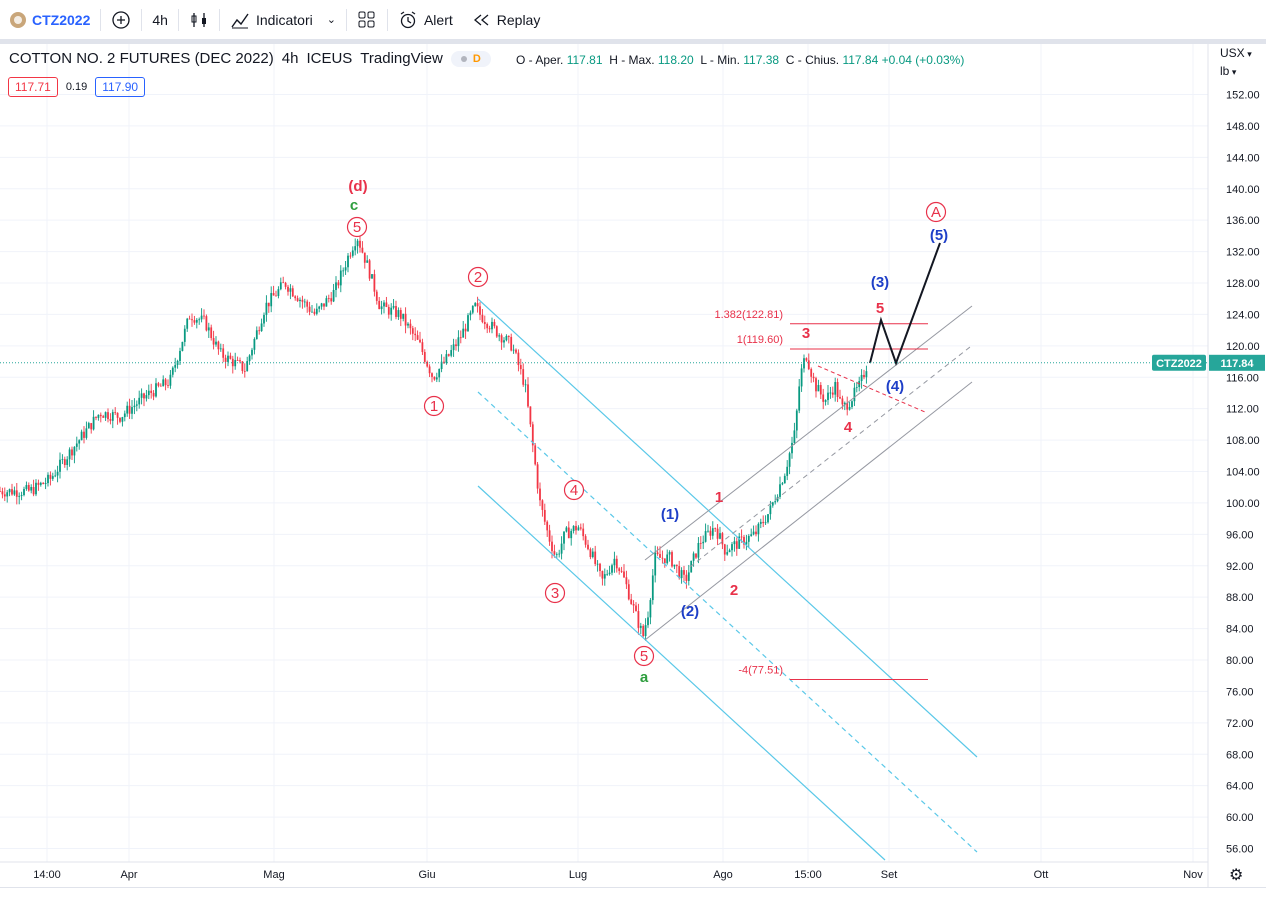 Image resolution: width=1266 pixels, height=902 pixels. I want to click on indicators-button: Indicatori ⌄, so click(283, 20).